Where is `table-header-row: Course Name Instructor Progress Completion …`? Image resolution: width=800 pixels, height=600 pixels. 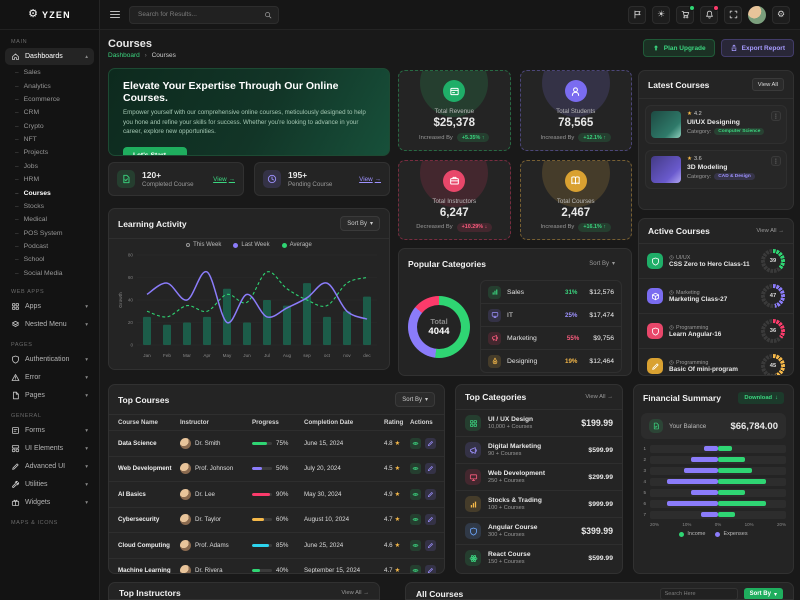 table-header-row: Course Name Instructor Progress Completion … is located at coordinates (276, 422).